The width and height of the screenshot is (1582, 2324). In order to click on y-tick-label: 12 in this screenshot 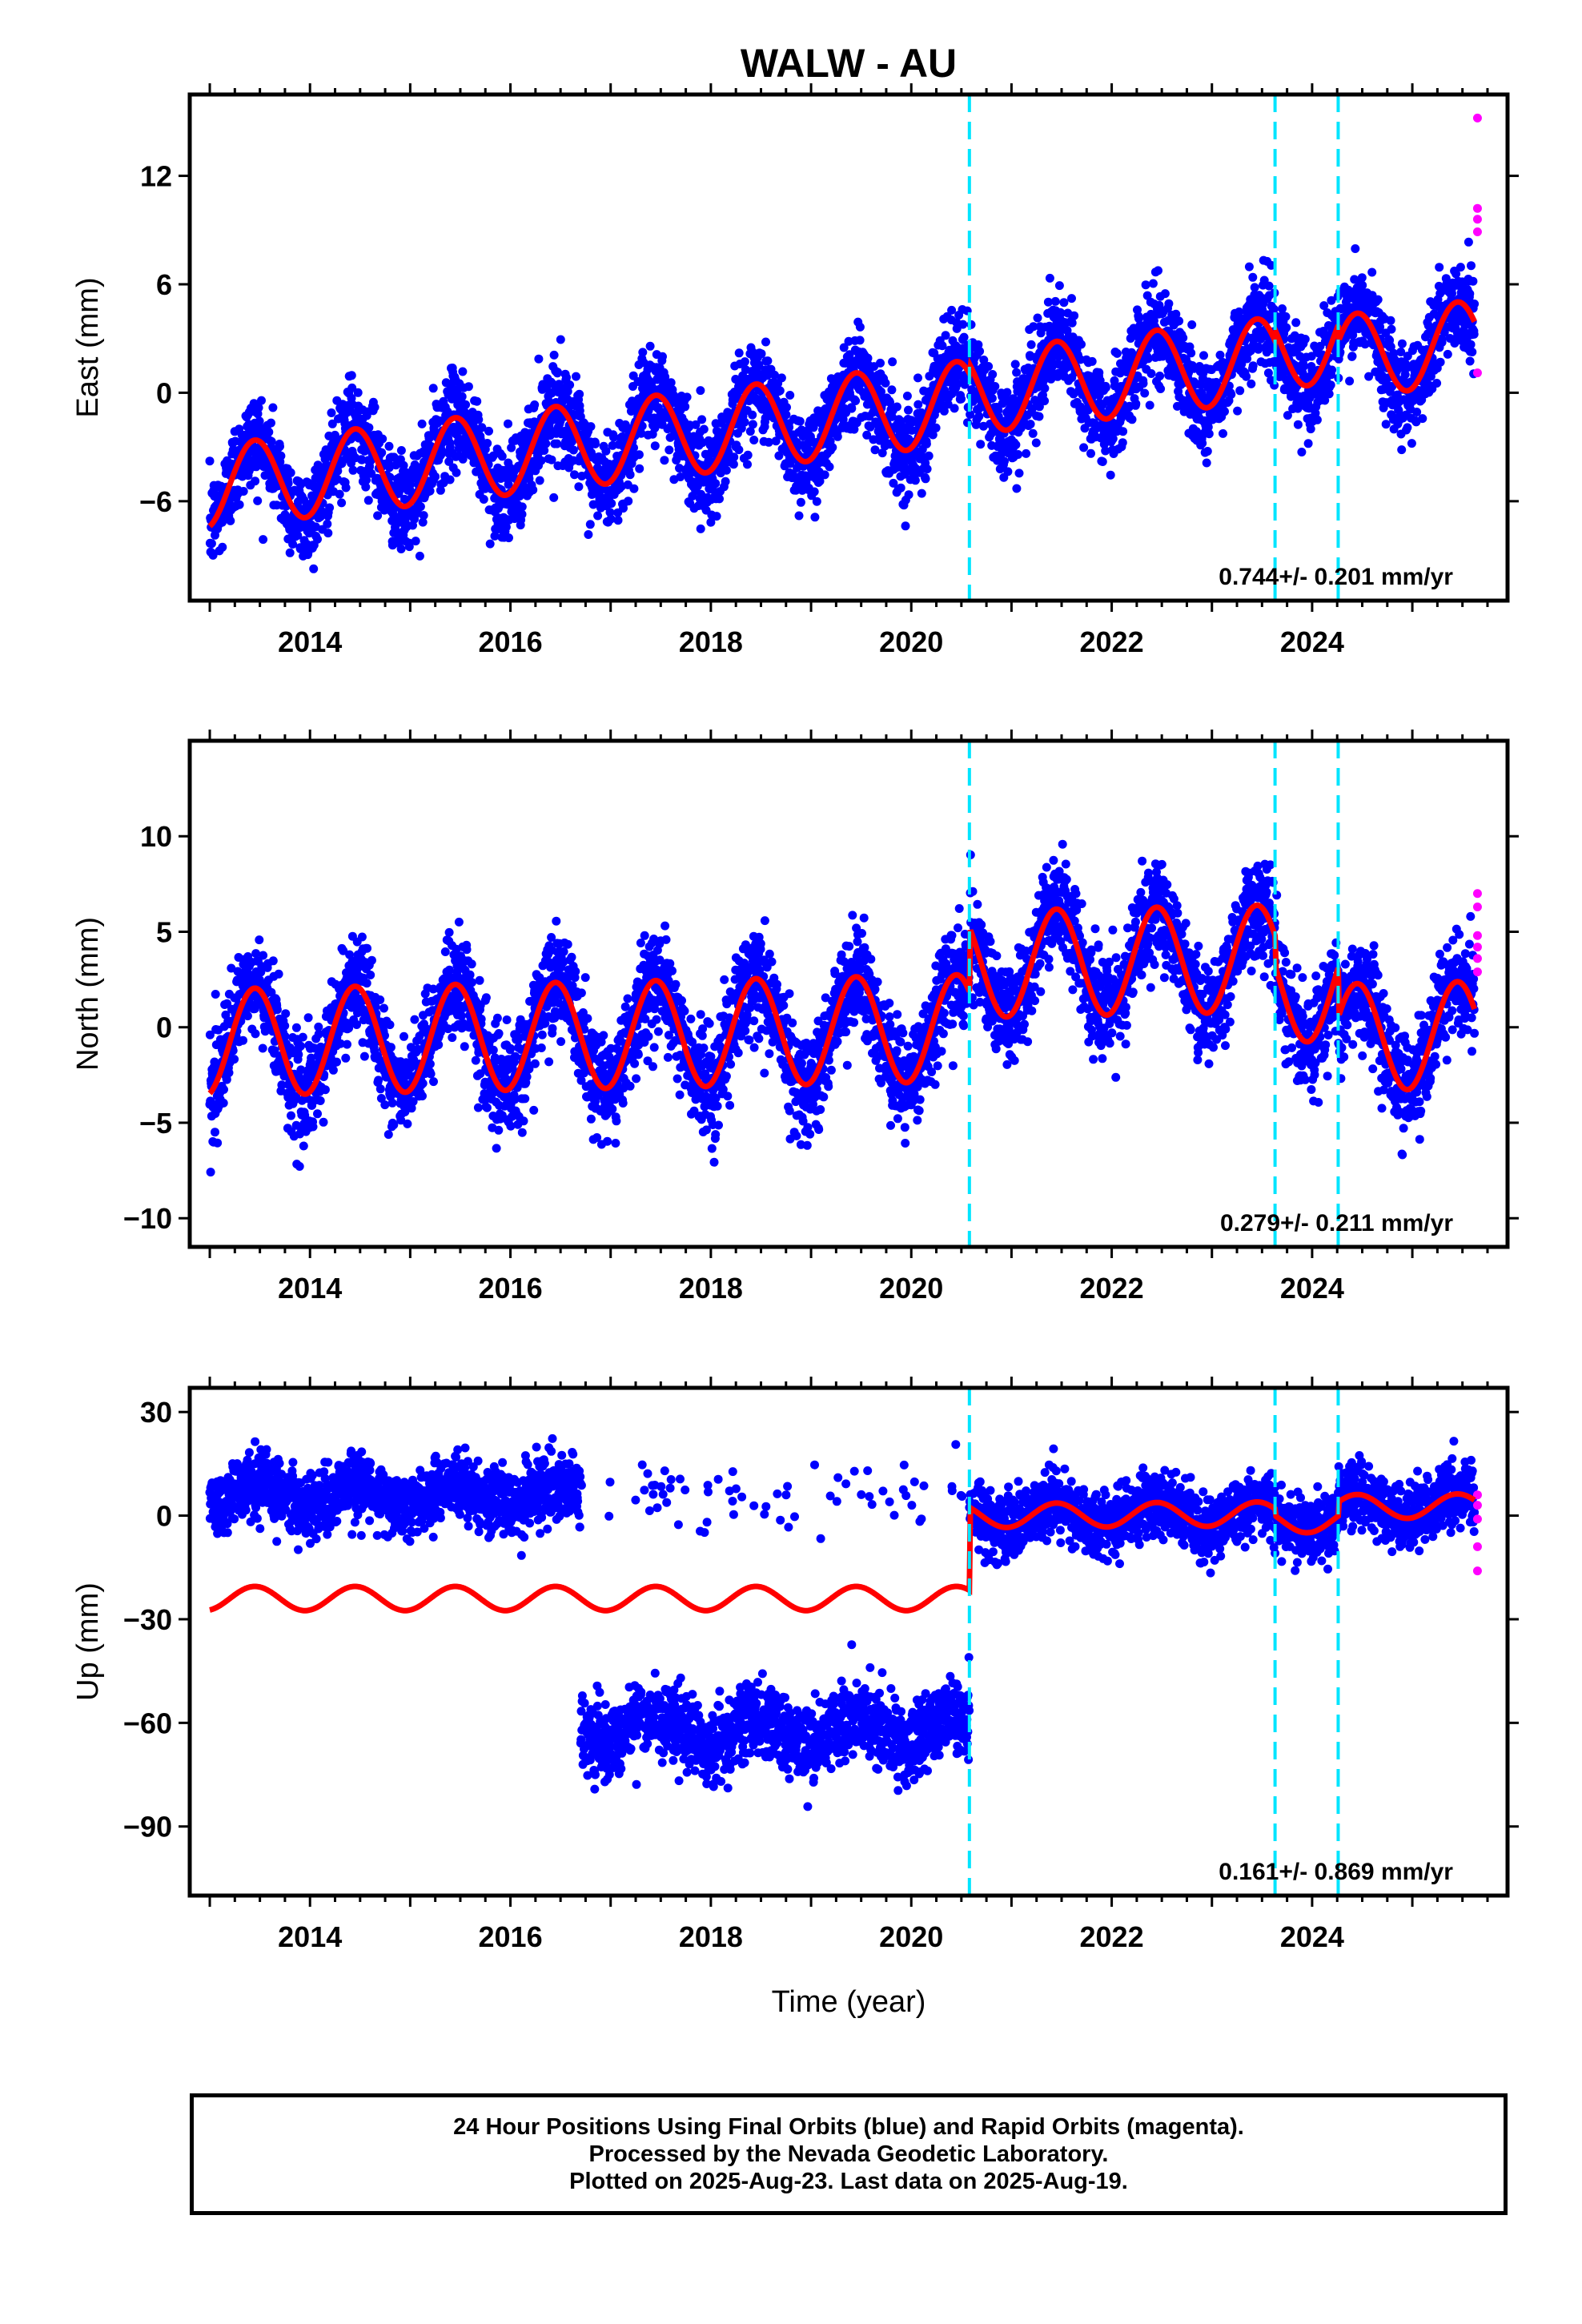, I will do `click(156, 176)`.